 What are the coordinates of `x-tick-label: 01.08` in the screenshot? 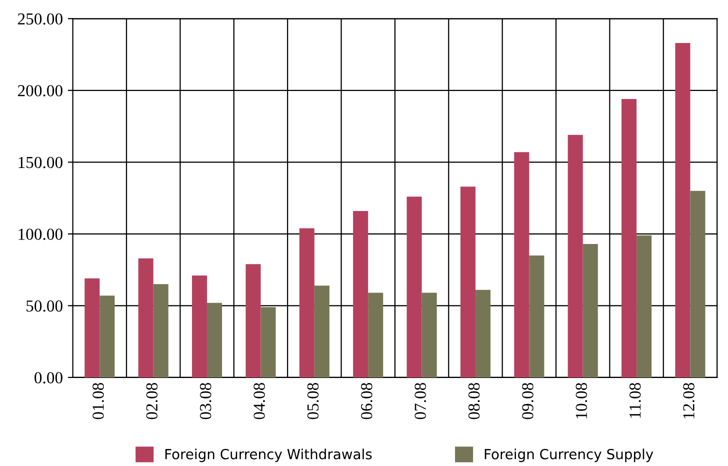 It's located at (98, 401).